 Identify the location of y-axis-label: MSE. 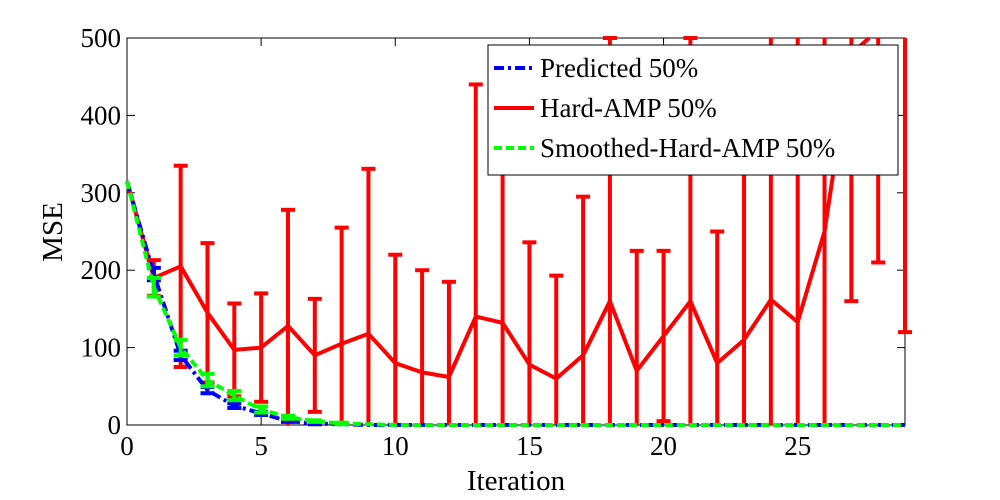
(53, 232).